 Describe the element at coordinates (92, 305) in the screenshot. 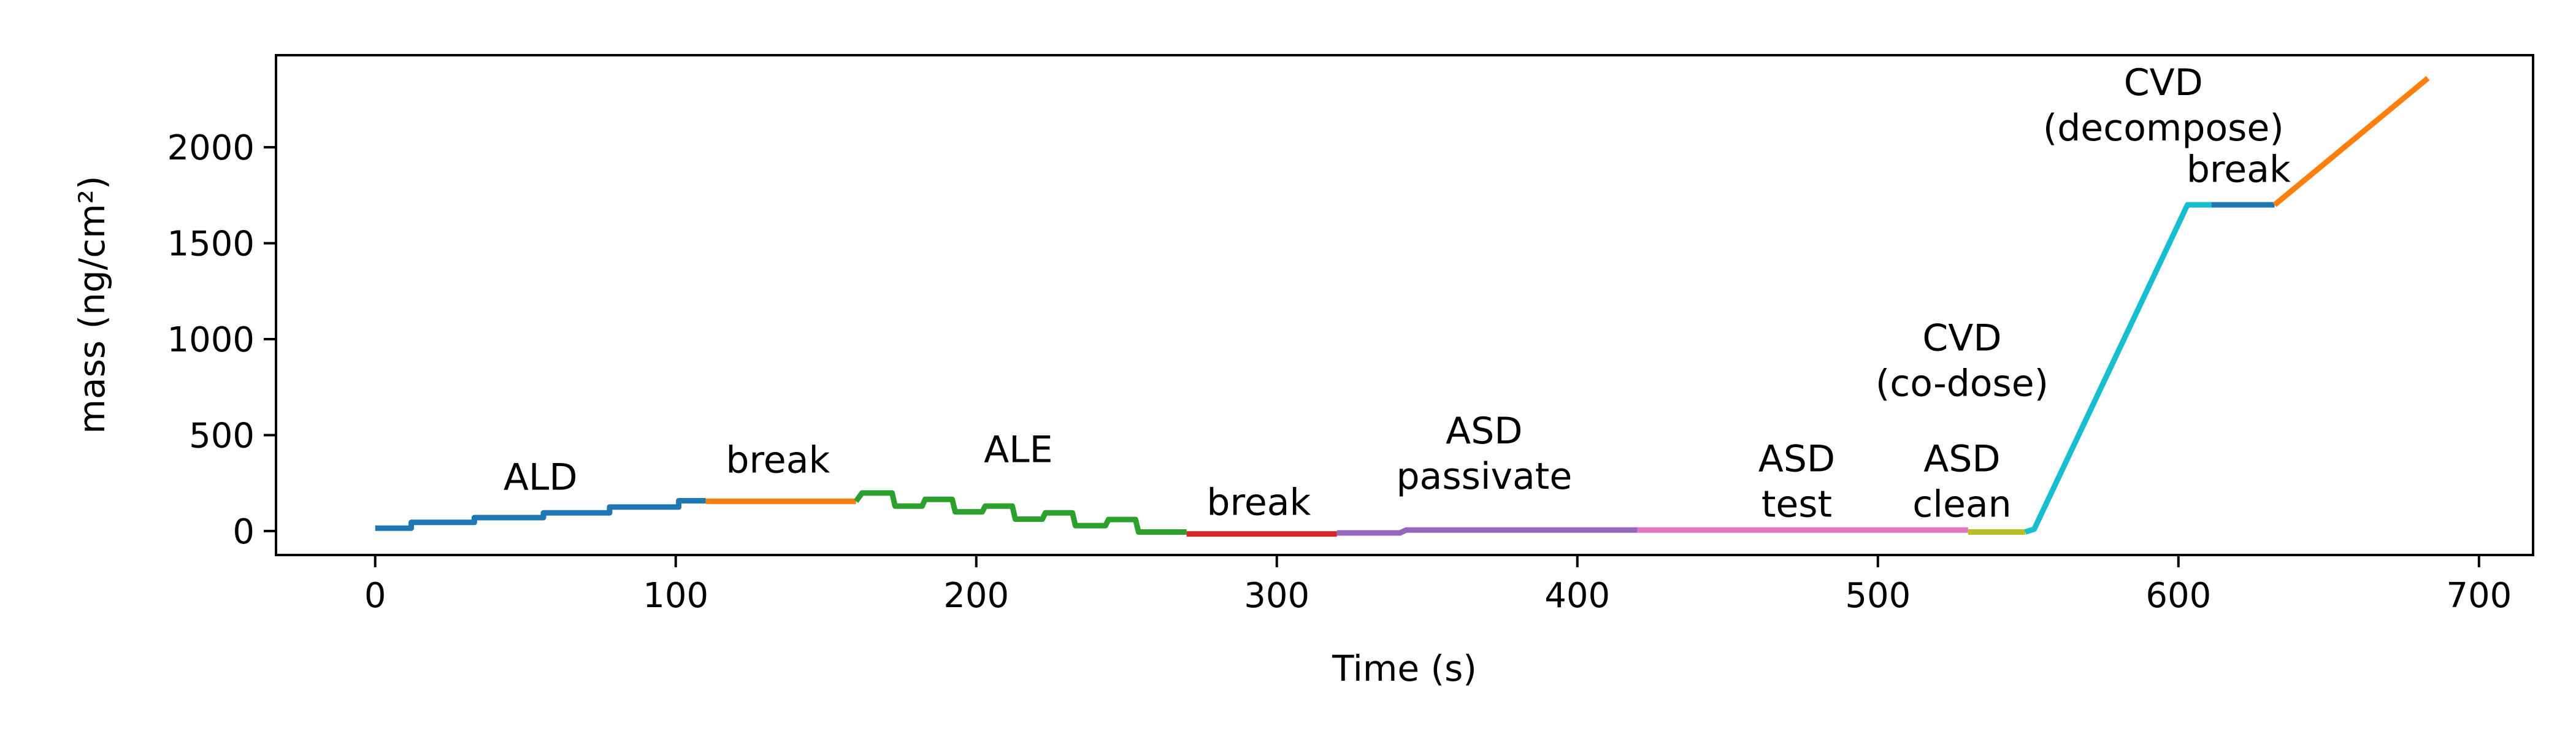

I see `y-axis-label: mass (ng/cm²)` at that location.